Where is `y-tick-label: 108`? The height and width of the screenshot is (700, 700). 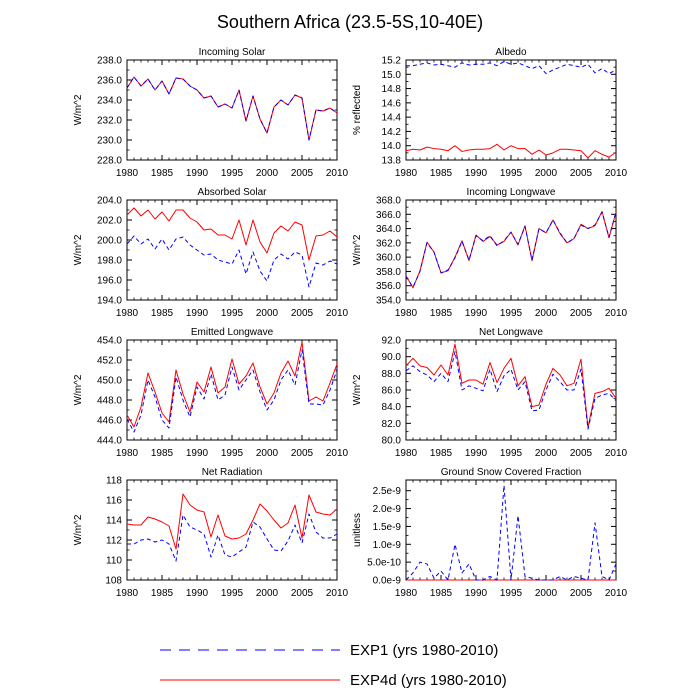
y-tick-label: 108 is located at coordinates (113, 581).